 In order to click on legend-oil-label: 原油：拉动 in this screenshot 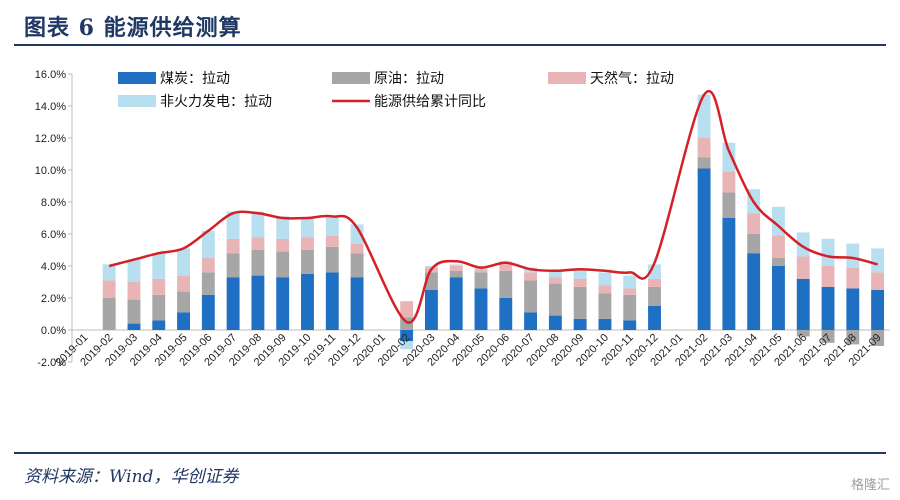, I will do `click(409, 79)`.